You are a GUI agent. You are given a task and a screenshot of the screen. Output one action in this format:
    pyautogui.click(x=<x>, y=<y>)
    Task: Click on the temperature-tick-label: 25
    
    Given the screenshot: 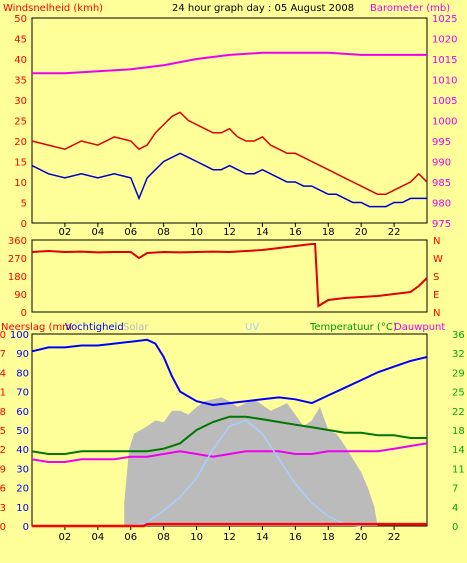 What is the action you would take?
    pyautogui.click(x=458, y=393)
    